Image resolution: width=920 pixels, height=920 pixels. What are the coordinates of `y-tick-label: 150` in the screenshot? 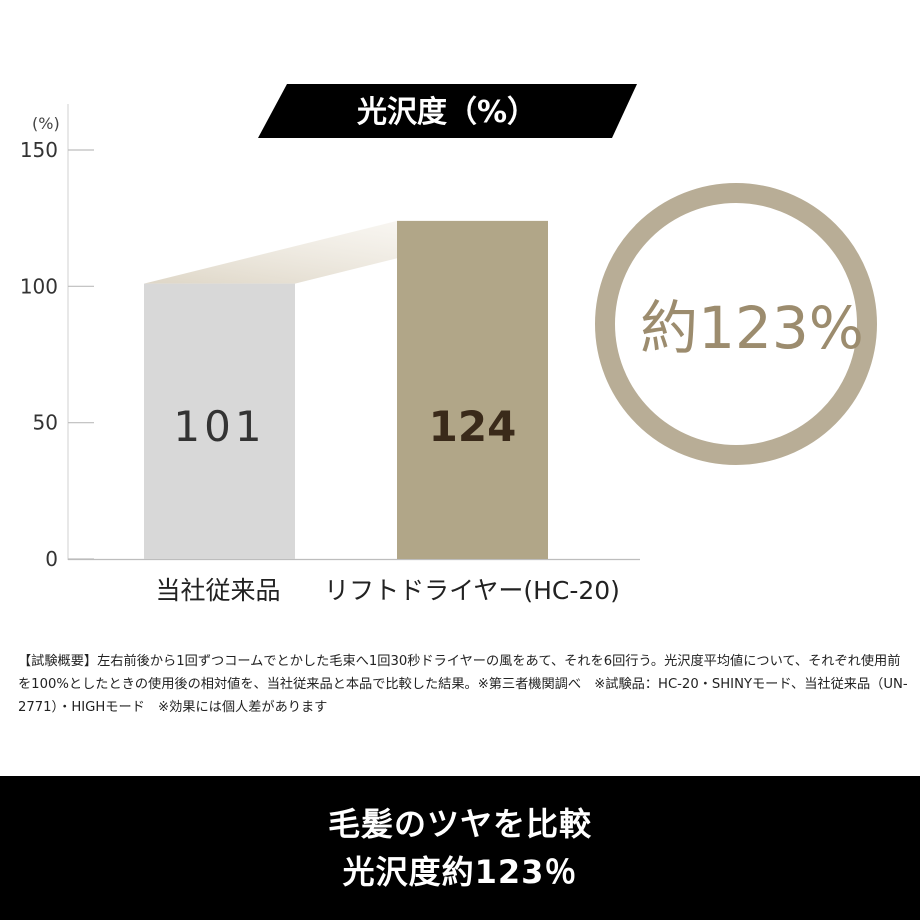 It's located at (39, 150).